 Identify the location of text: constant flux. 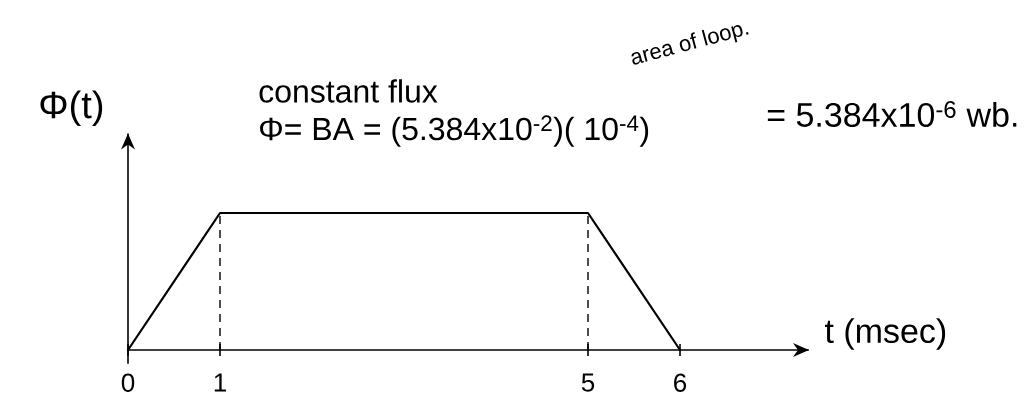
(348, 91).